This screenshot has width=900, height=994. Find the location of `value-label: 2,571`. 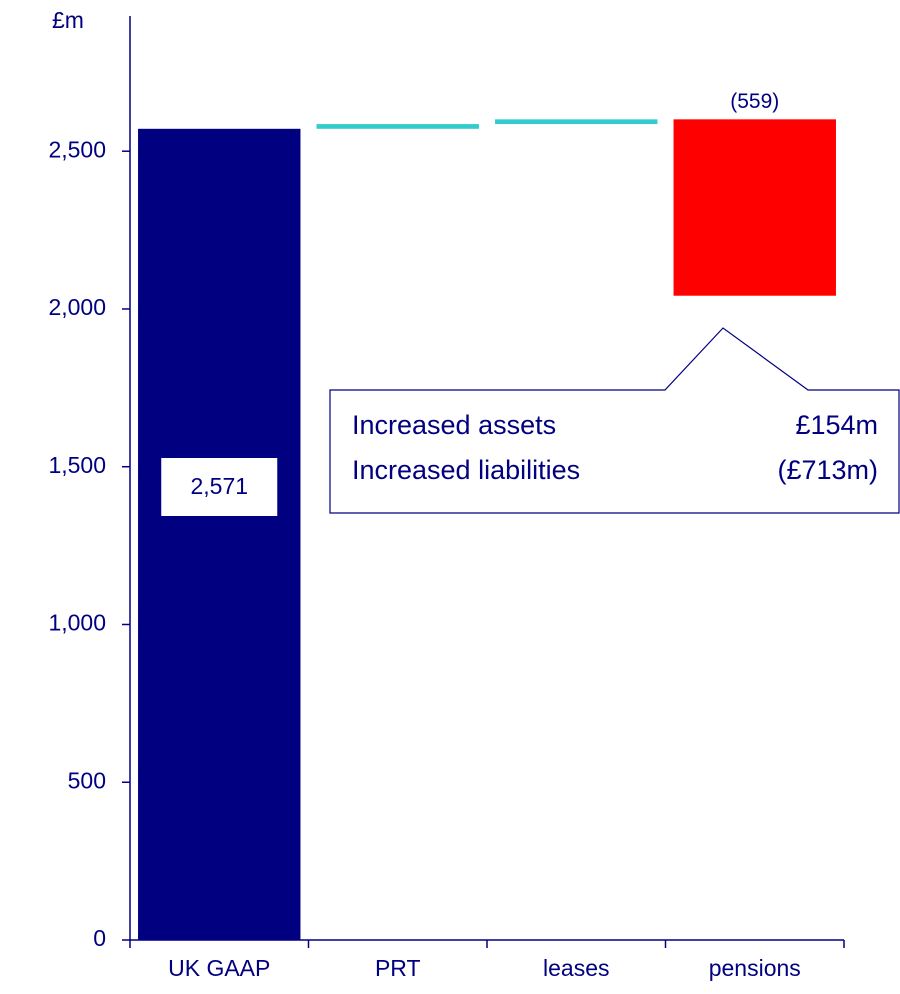

value-label: 2,571 is located at coordinates (219, 486).